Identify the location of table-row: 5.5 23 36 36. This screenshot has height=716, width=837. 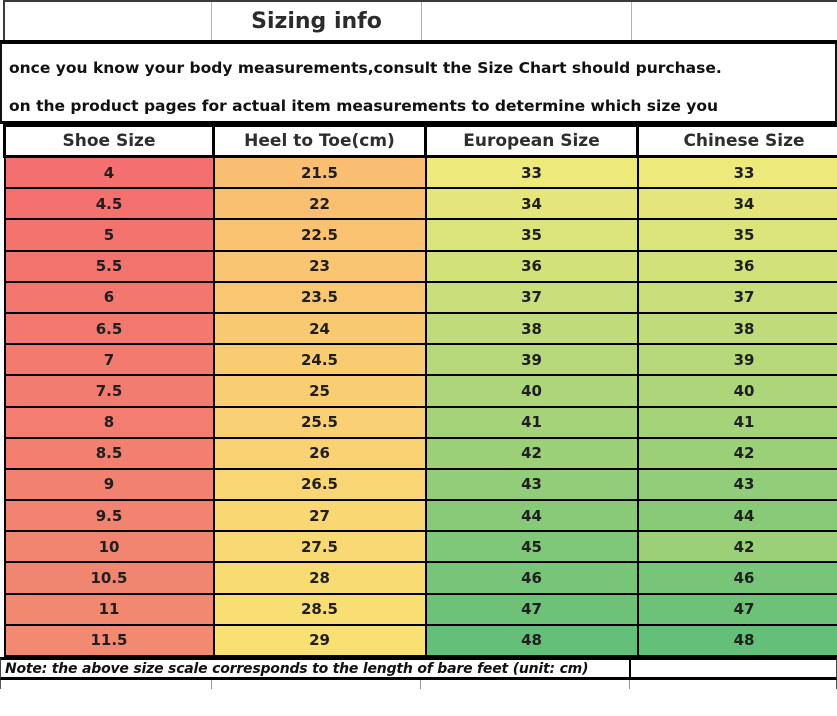
(420, 266).